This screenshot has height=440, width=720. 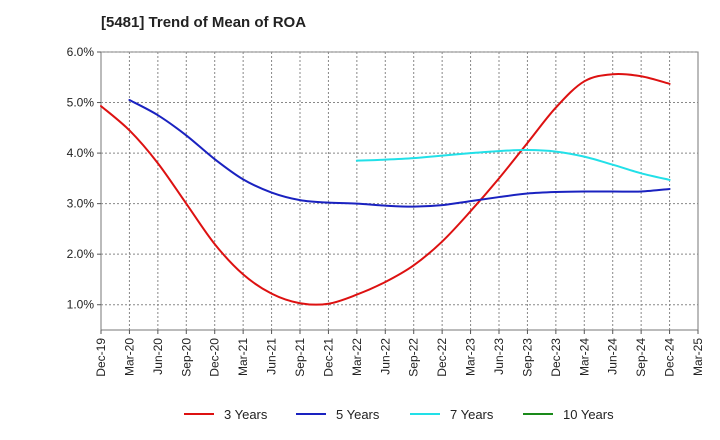 I want to click on x-tick-label: Mar-23, so click(x=471, y=357).